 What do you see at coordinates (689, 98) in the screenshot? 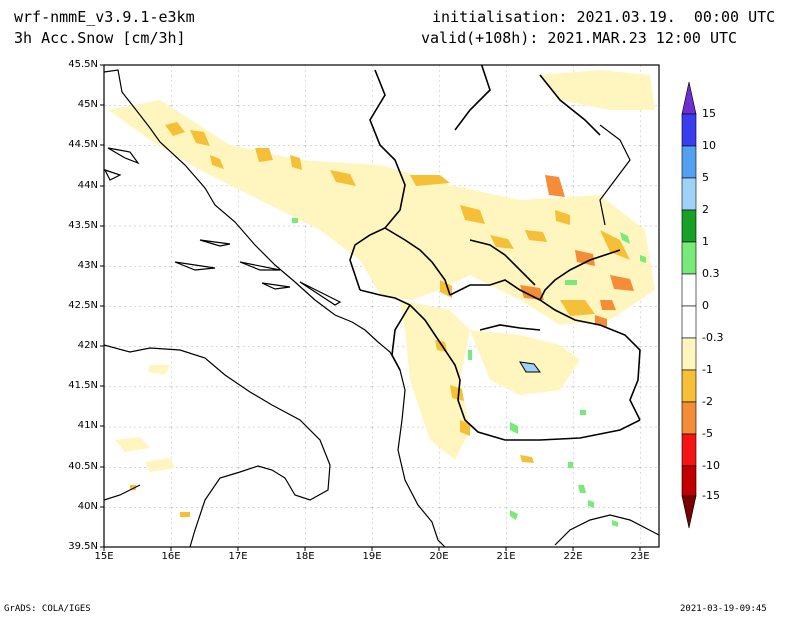
I see `colorbar-arrow-top` at bounding box center [689, 98].